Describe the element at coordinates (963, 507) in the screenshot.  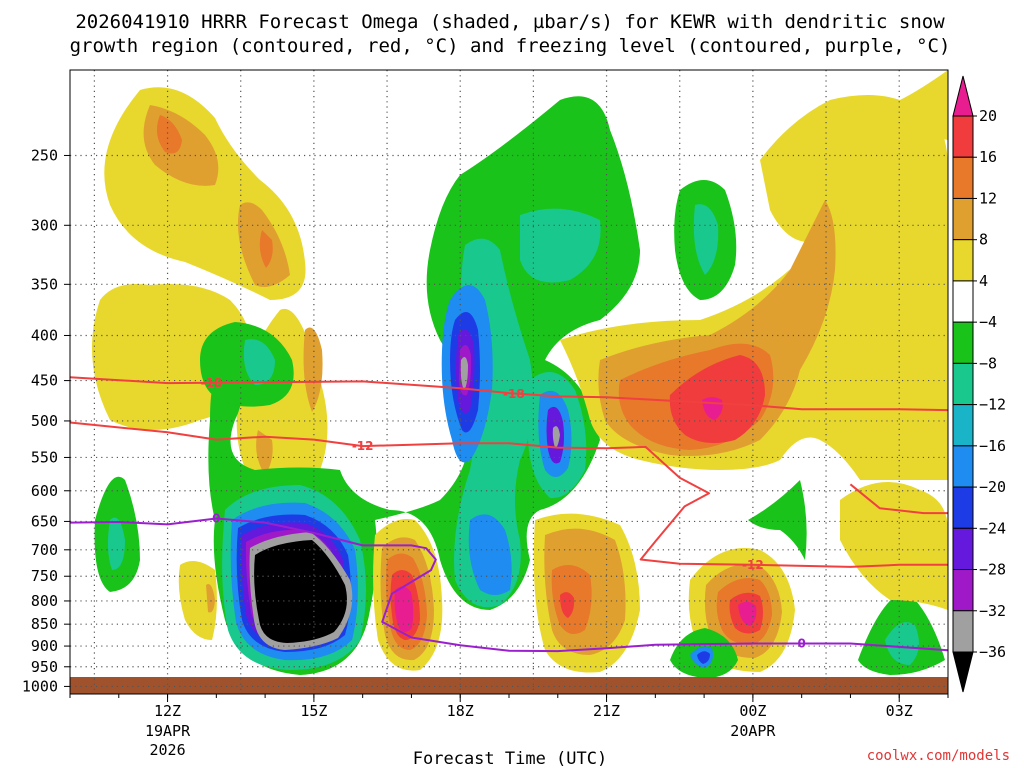
I see `colorbar-bin--24--20` at that location.